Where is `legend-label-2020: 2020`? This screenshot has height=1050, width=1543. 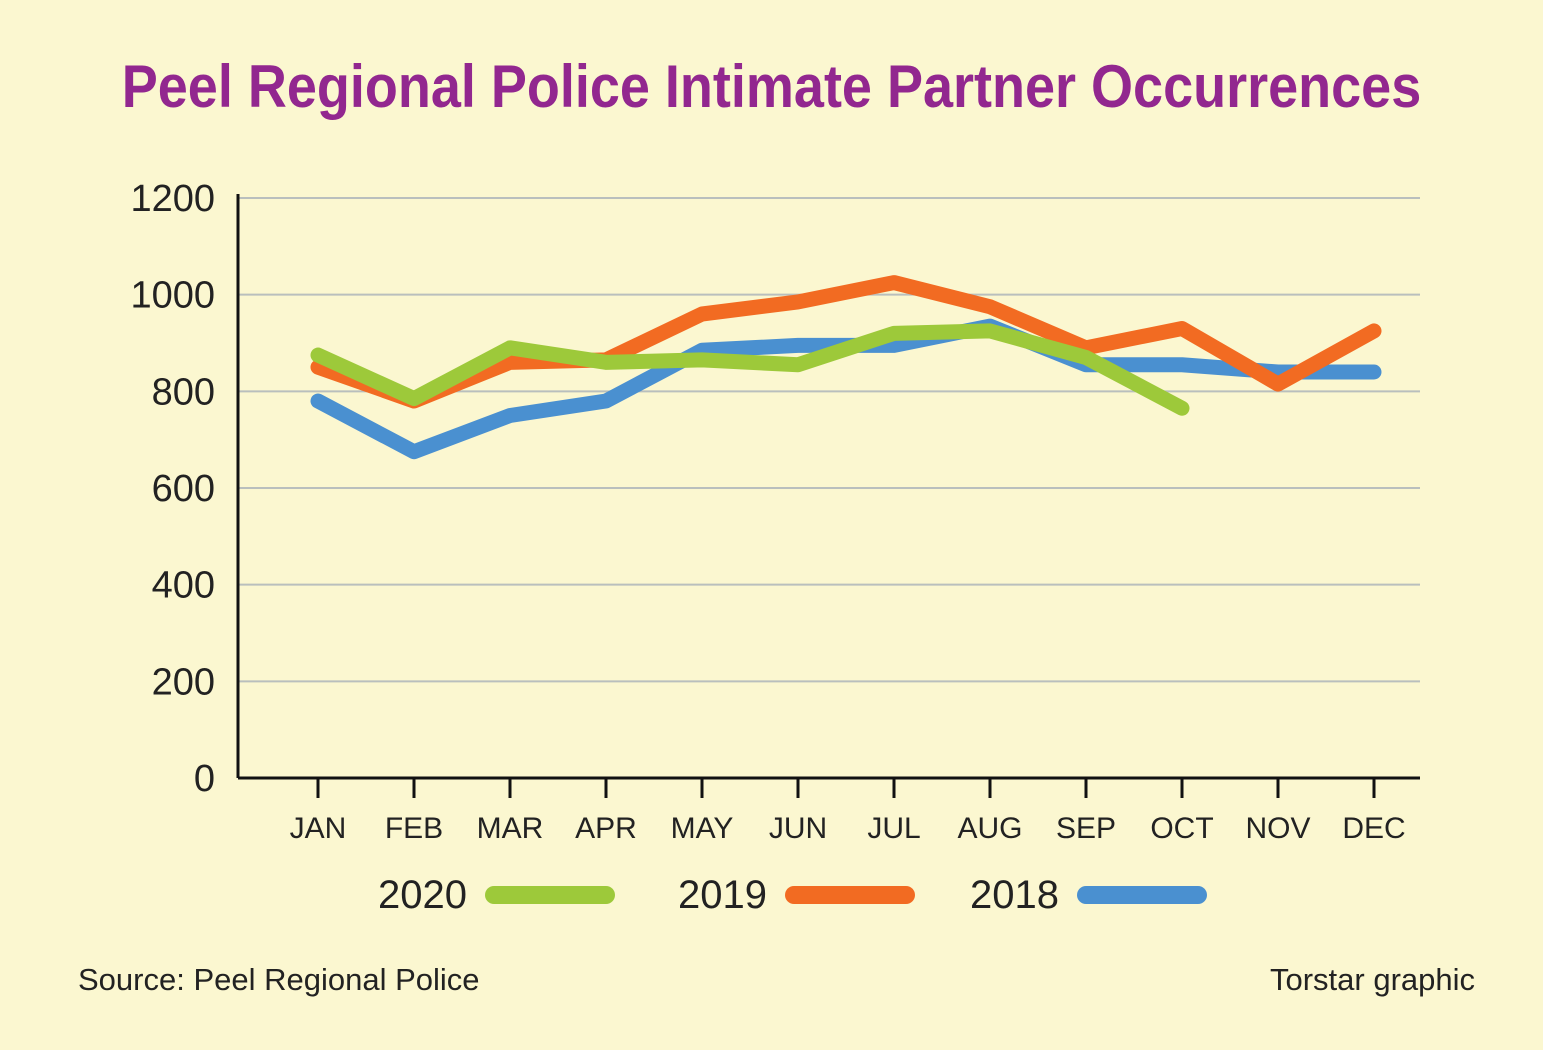 legend-label-2020: 2020 is located at coordinates (422, 895).